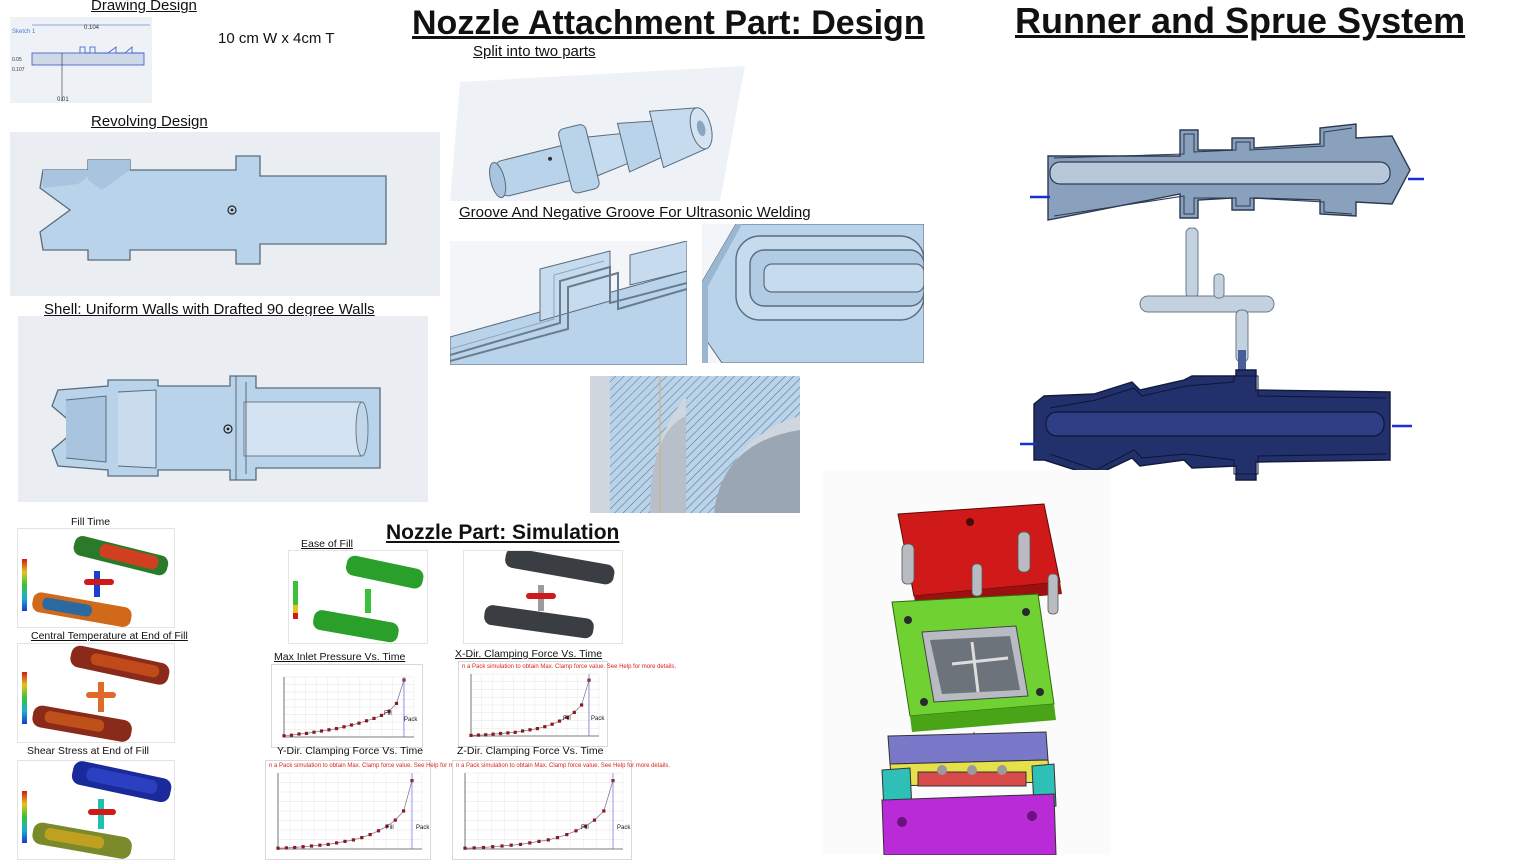  Describe the element at coordinates (223, 409) in the screenshot. I see `shell-panel` at that location.